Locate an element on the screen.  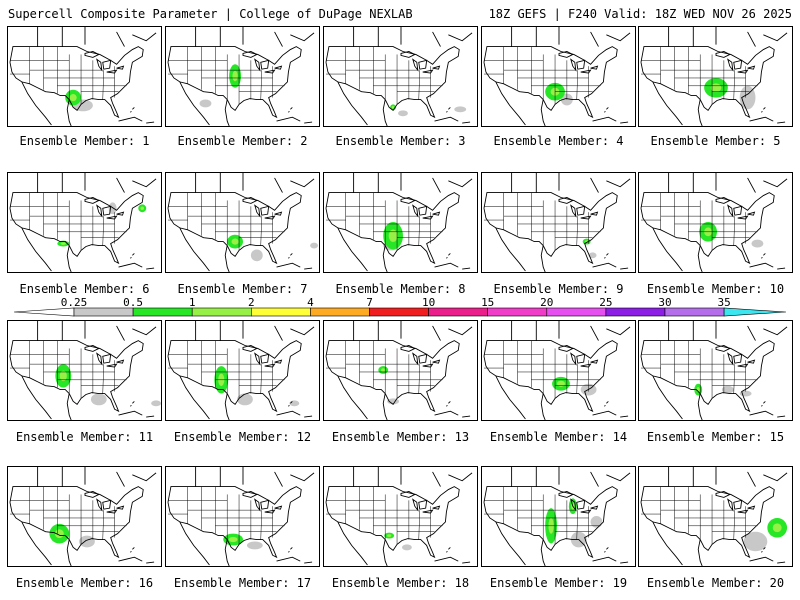
ensemble-member-label: Ensemble Member: 12 is located at coordinates (242, 437).